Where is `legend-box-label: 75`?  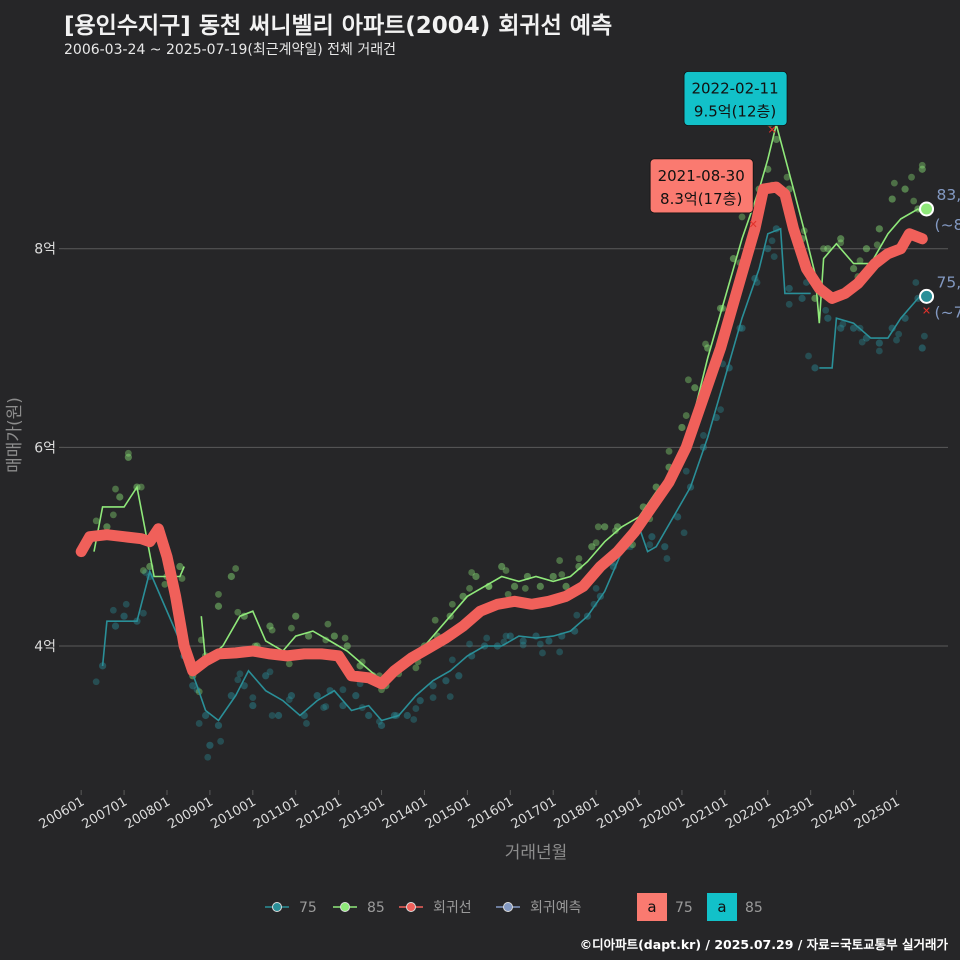 legend-box-label: 75 is located at coordinates (684, 908).